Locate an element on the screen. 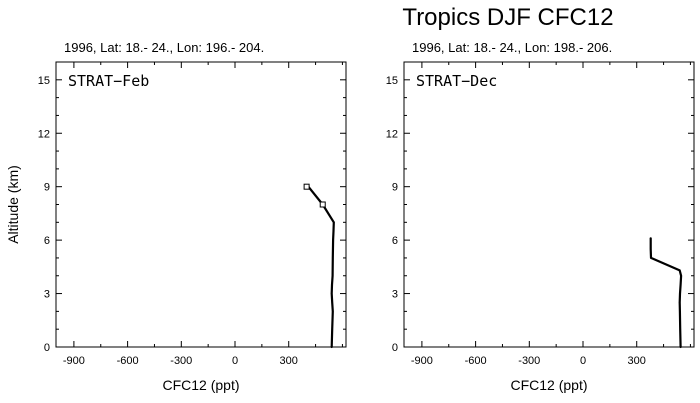  panel-label: STRAT−Feb is located at coordinates (108, 81).